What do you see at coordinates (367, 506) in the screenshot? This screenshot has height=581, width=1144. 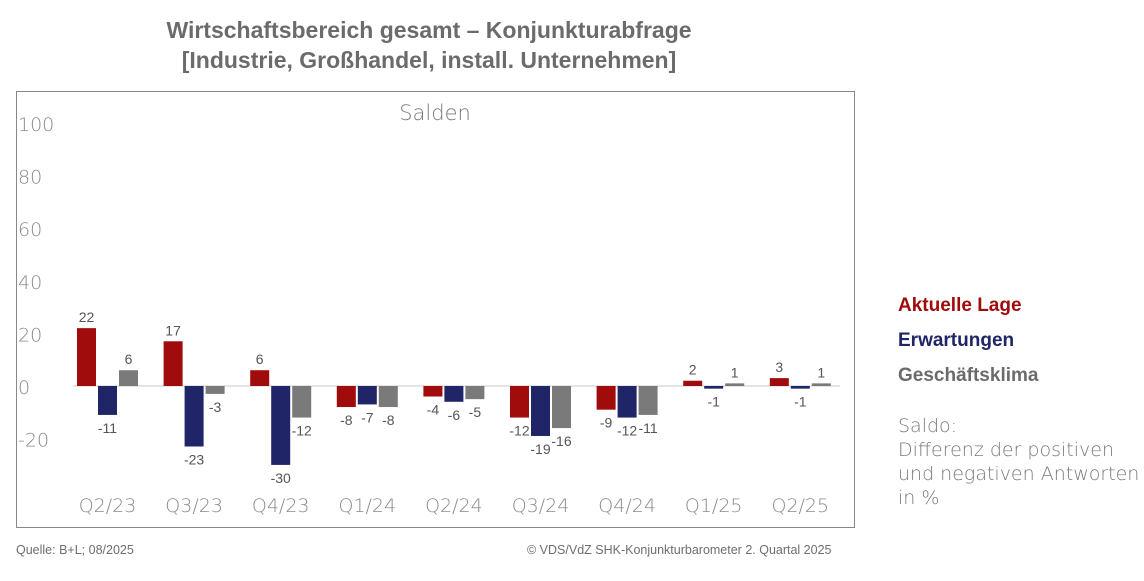 I see `x-tick-label: Q1/24` at bounding box center [367, 506].